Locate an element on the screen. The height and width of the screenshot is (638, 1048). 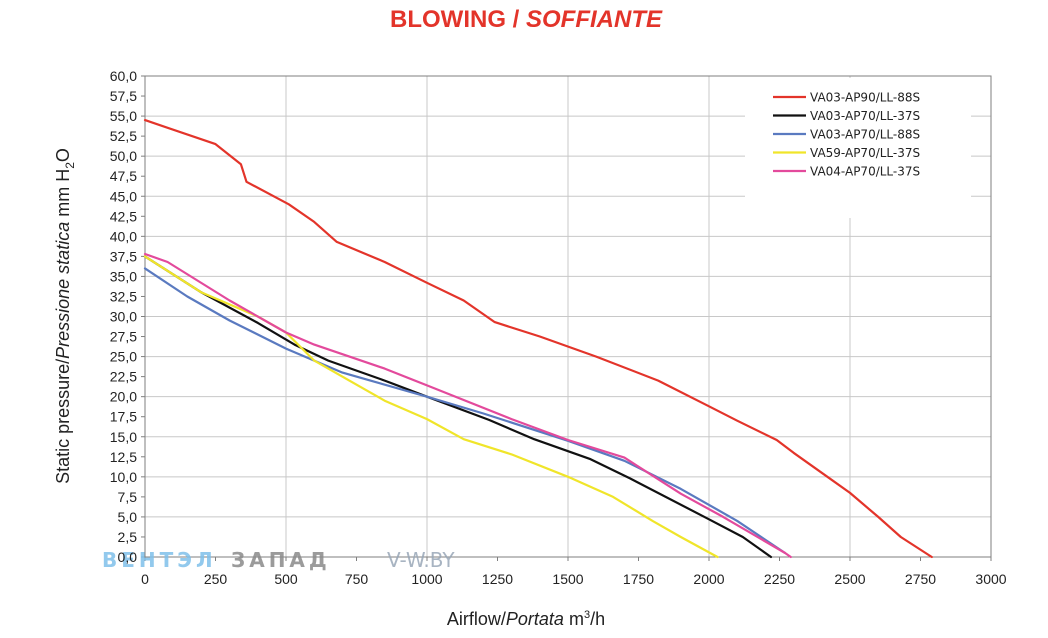
y-axis-unit-pre: mm H is located at coordinates (63, 193).